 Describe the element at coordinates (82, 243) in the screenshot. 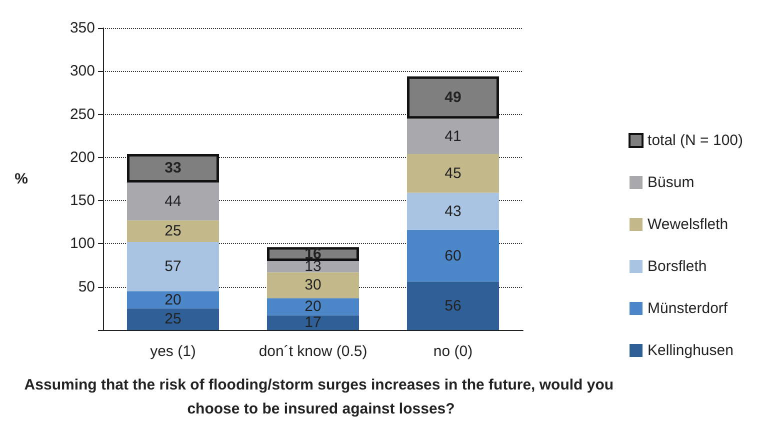

I see `y-tick-label: 100` at that location.